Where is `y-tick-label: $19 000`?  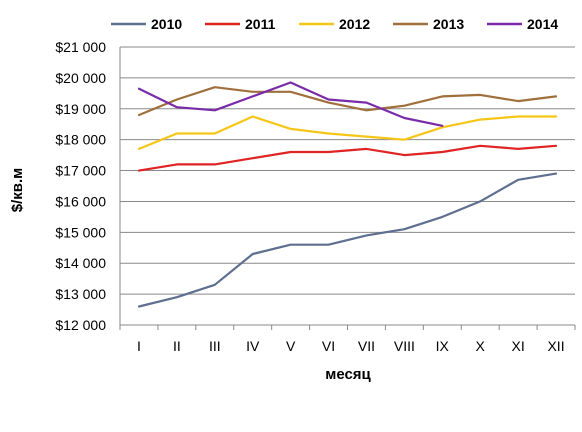
y-tick-label: $19 000 is located at coordinates (80, 109).